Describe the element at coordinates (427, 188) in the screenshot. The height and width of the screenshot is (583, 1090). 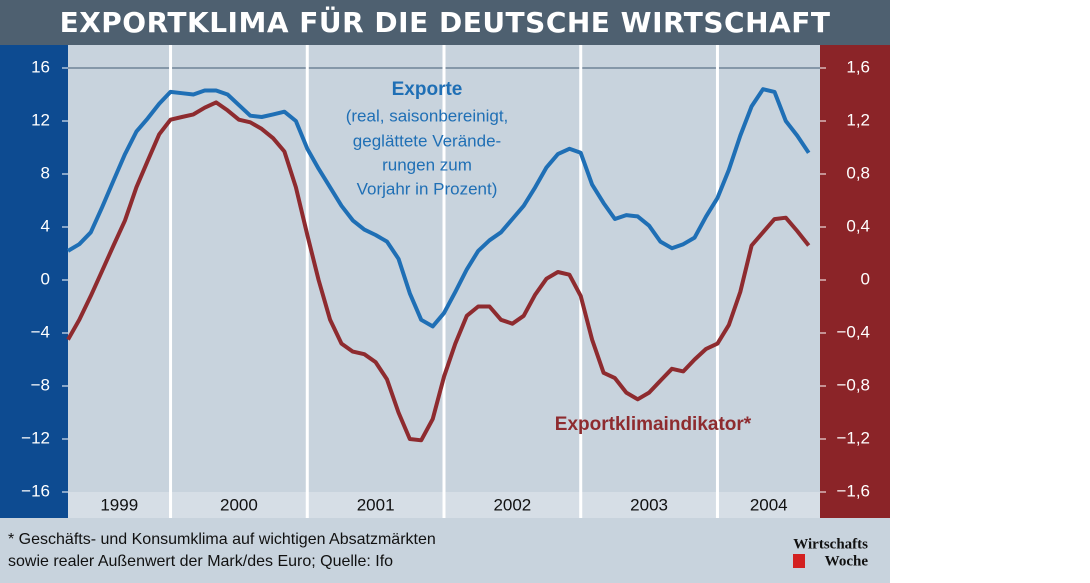
I see `annotation: Vorjahr in Prozent)` at that location.